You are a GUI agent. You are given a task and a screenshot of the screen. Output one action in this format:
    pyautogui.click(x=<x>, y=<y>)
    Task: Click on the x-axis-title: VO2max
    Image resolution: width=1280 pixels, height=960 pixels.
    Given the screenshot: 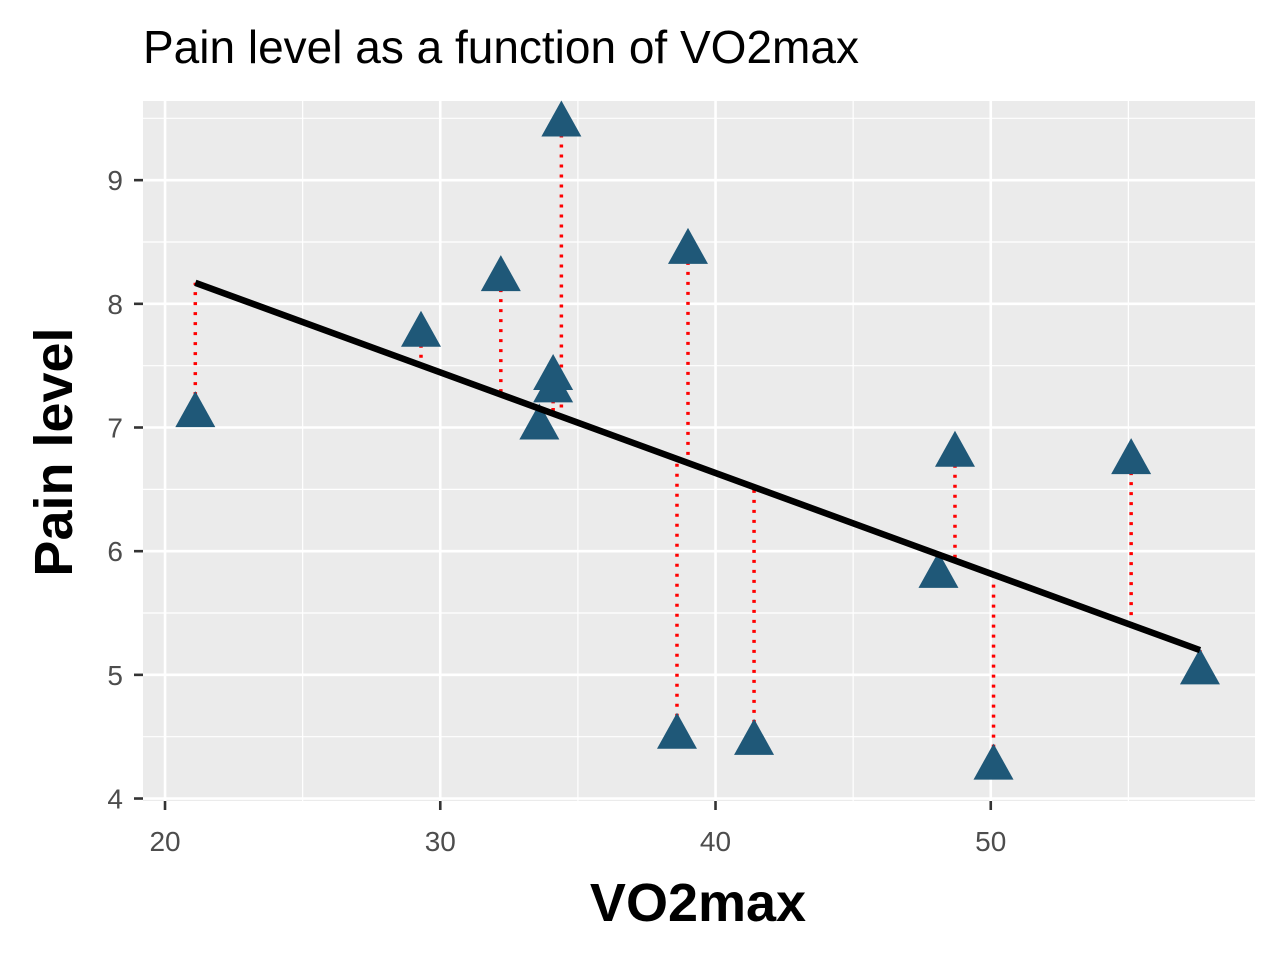 What is the action you would take?
    pyautogui.click(x=698, y=903)
    